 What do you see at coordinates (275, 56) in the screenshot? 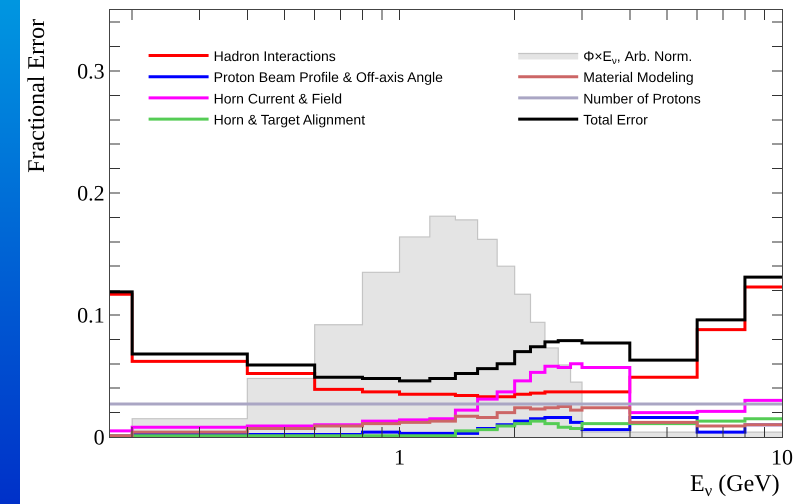
I see `legend-label: Hadron Interactions` at bounding box center [275, 56].